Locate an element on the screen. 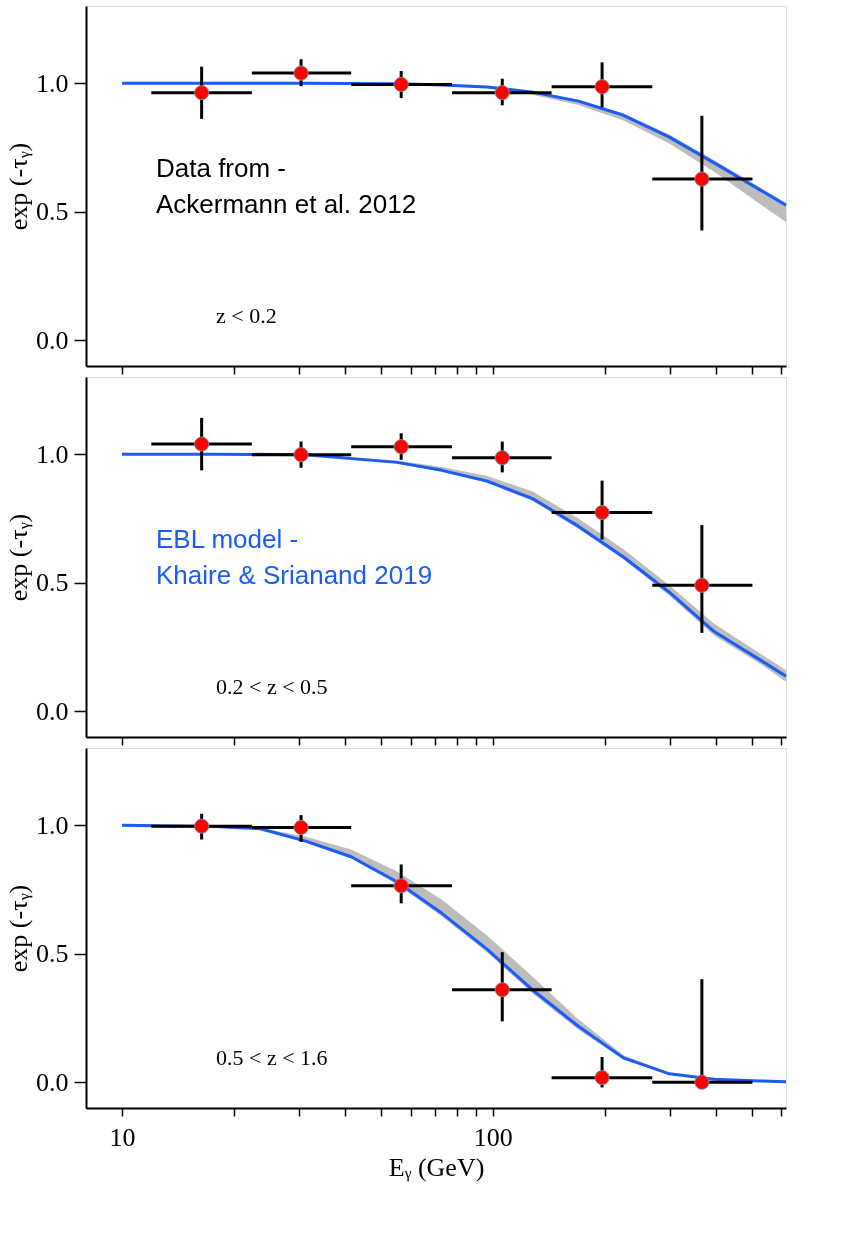 Image resolution: width=860 pixels, height=1254 pixels. x-tick-label: 100 is located at coordinates (493, 1137).